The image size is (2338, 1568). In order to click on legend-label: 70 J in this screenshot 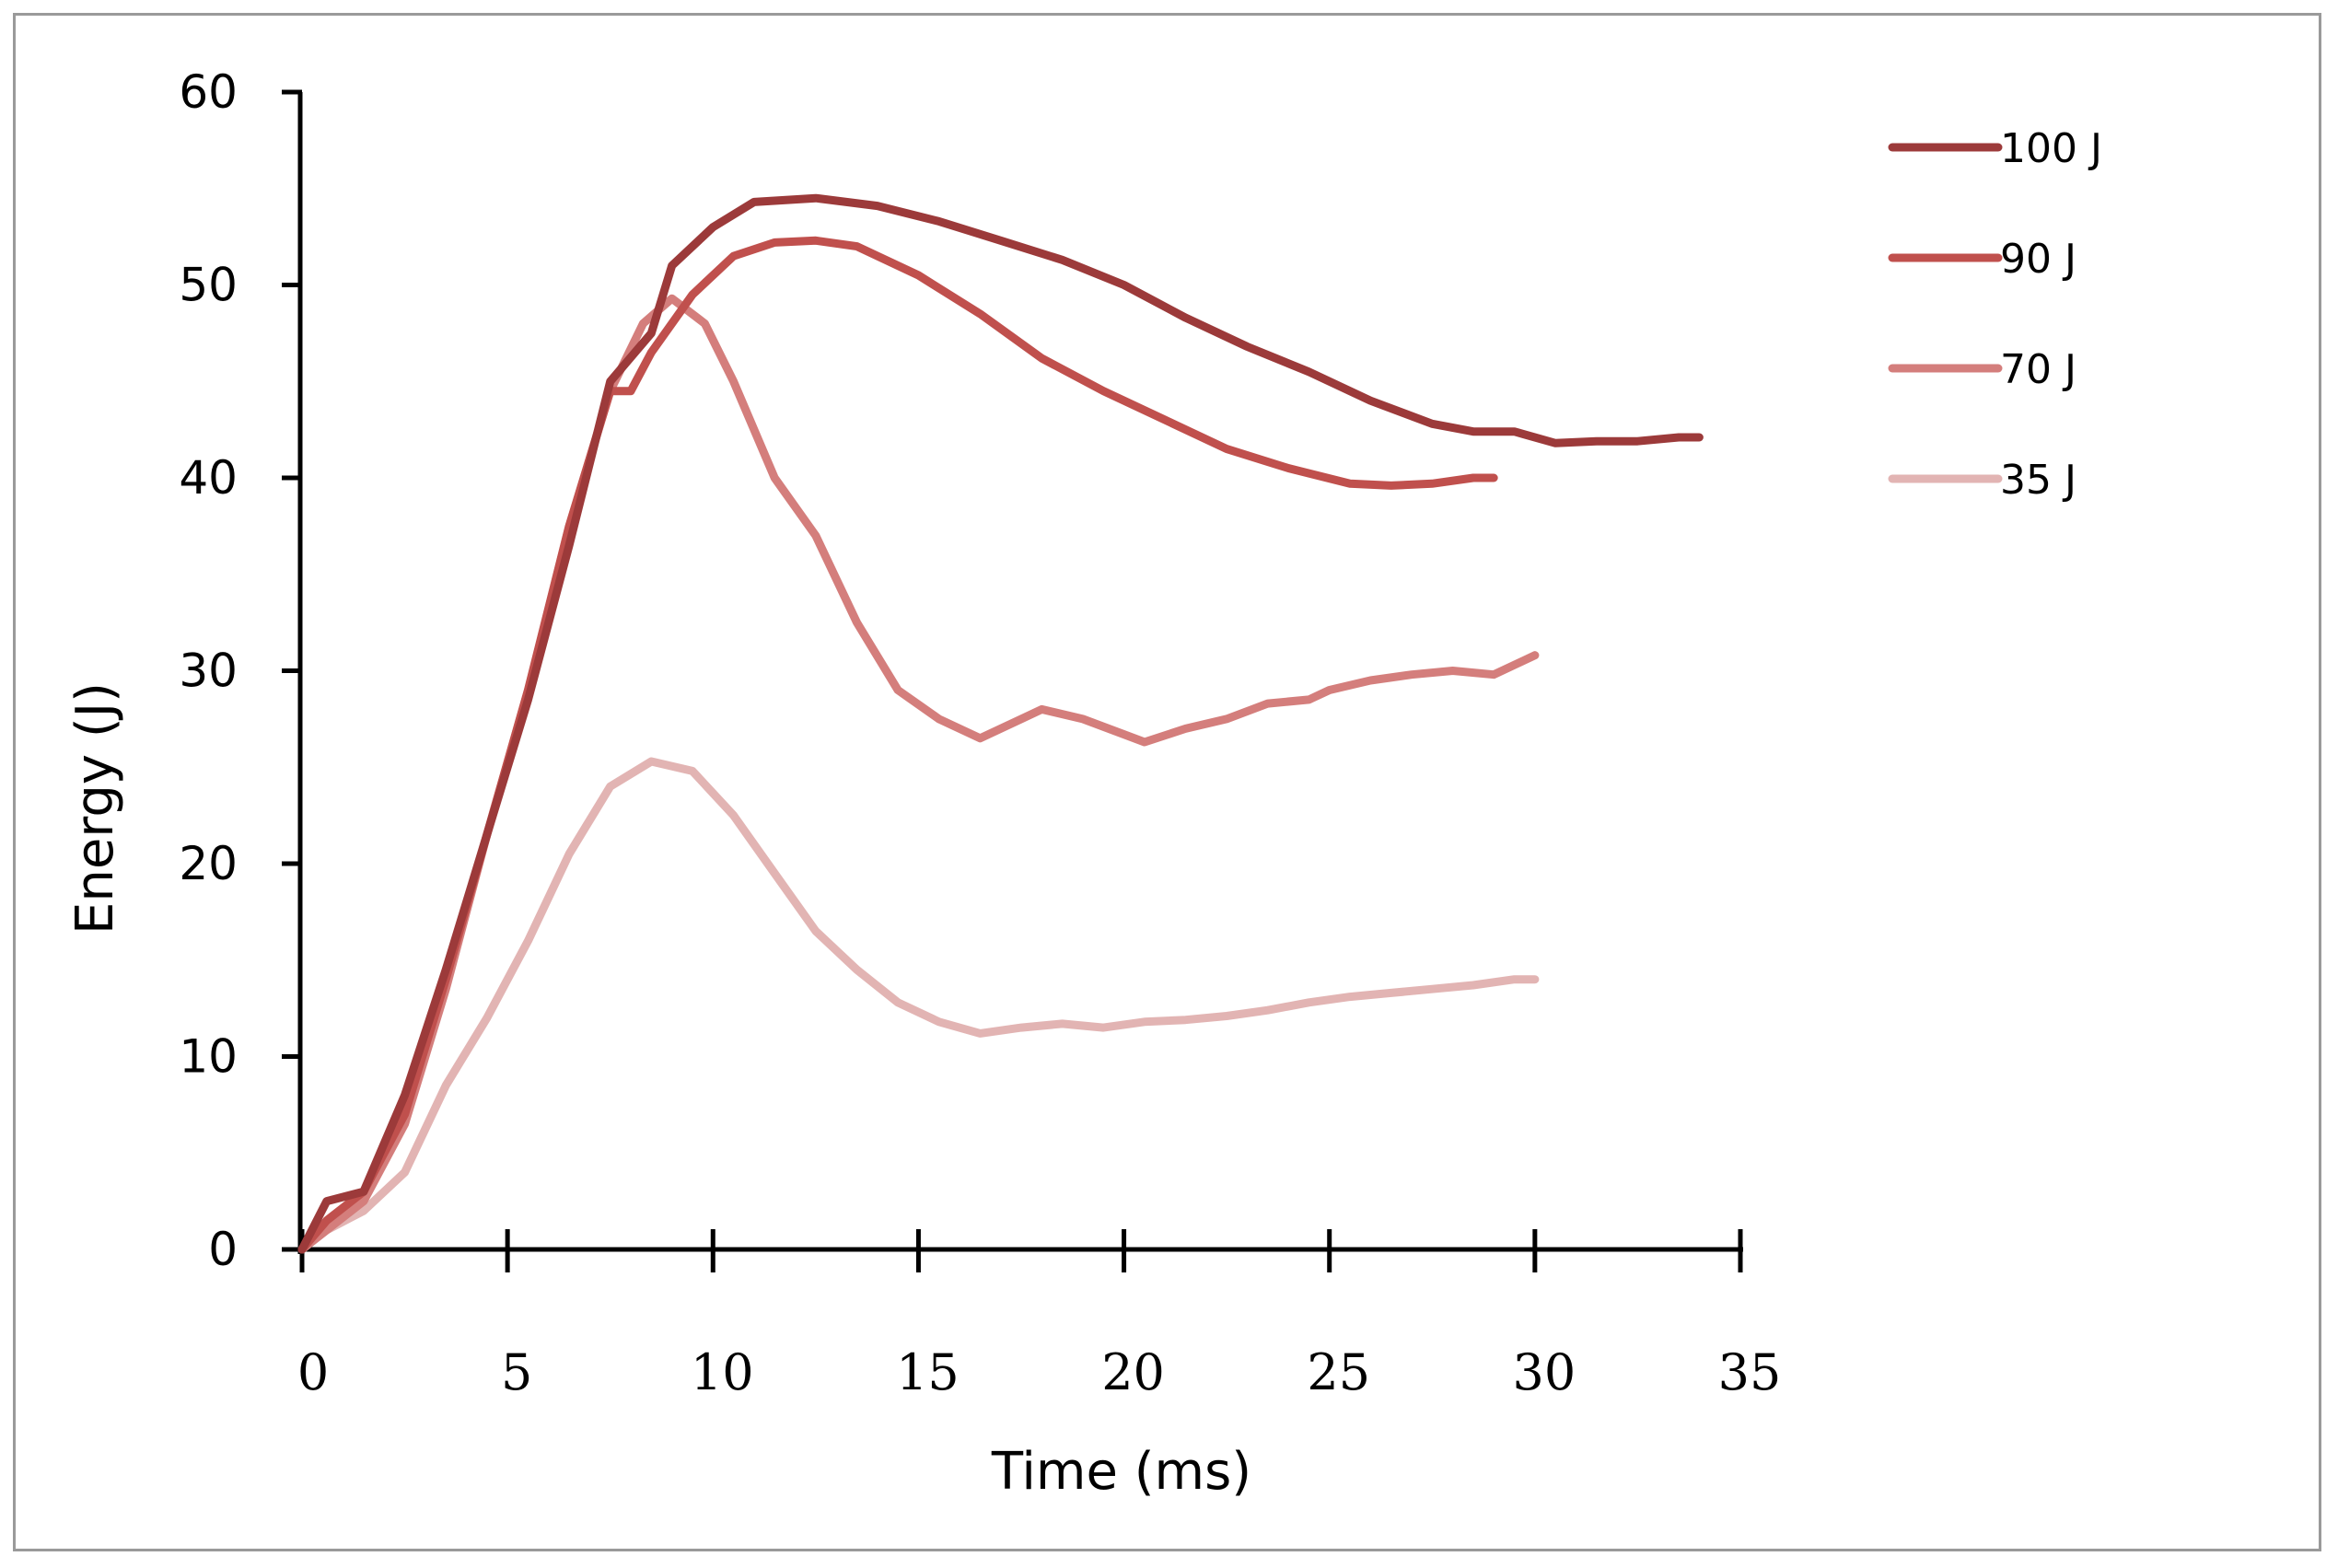, I will do `click(2038, 369)`.